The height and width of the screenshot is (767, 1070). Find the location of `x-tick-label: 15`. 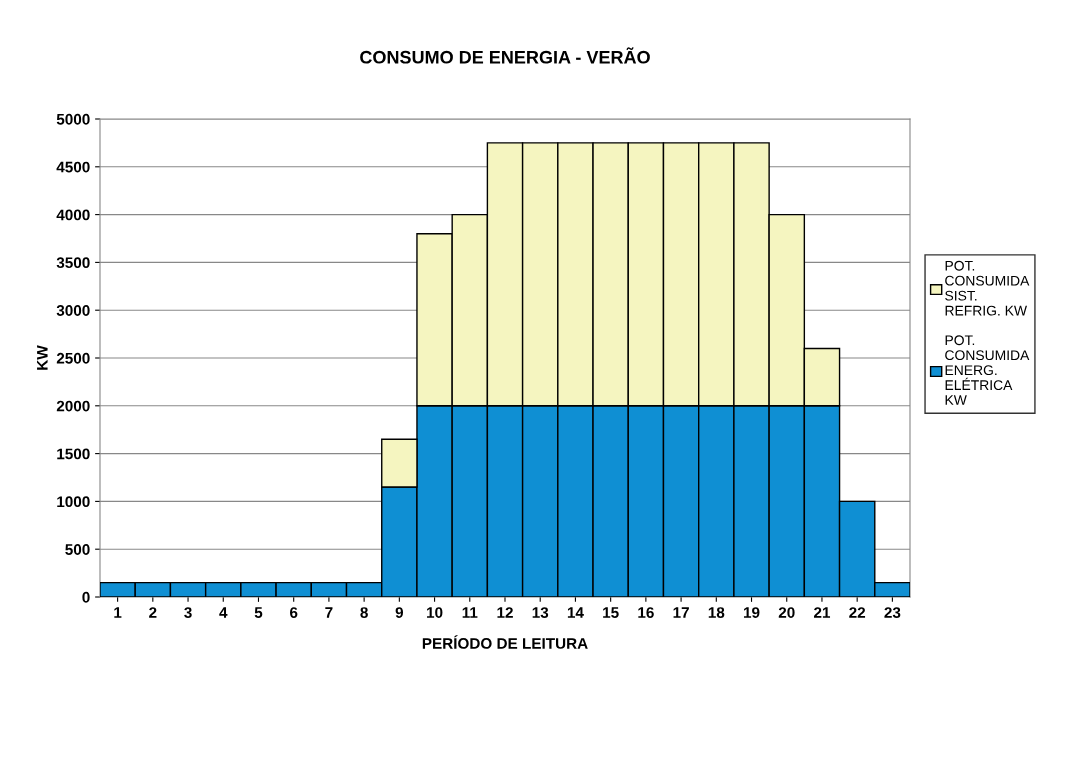

x-tick-label: 15 is located at coordinates (611, 612).